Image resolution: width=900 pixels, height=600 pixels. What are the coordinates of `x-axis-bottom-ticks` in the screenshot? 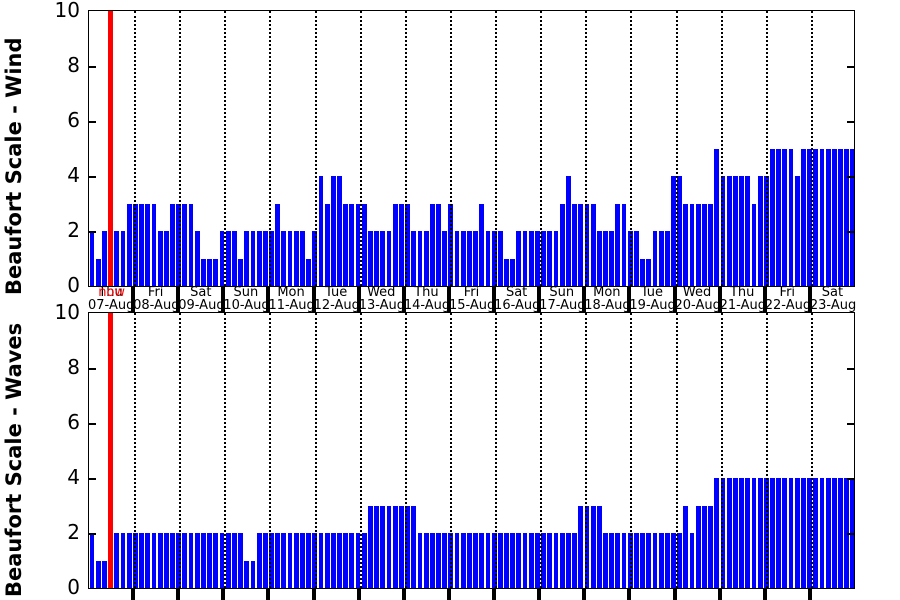 It's located at (471, 594).